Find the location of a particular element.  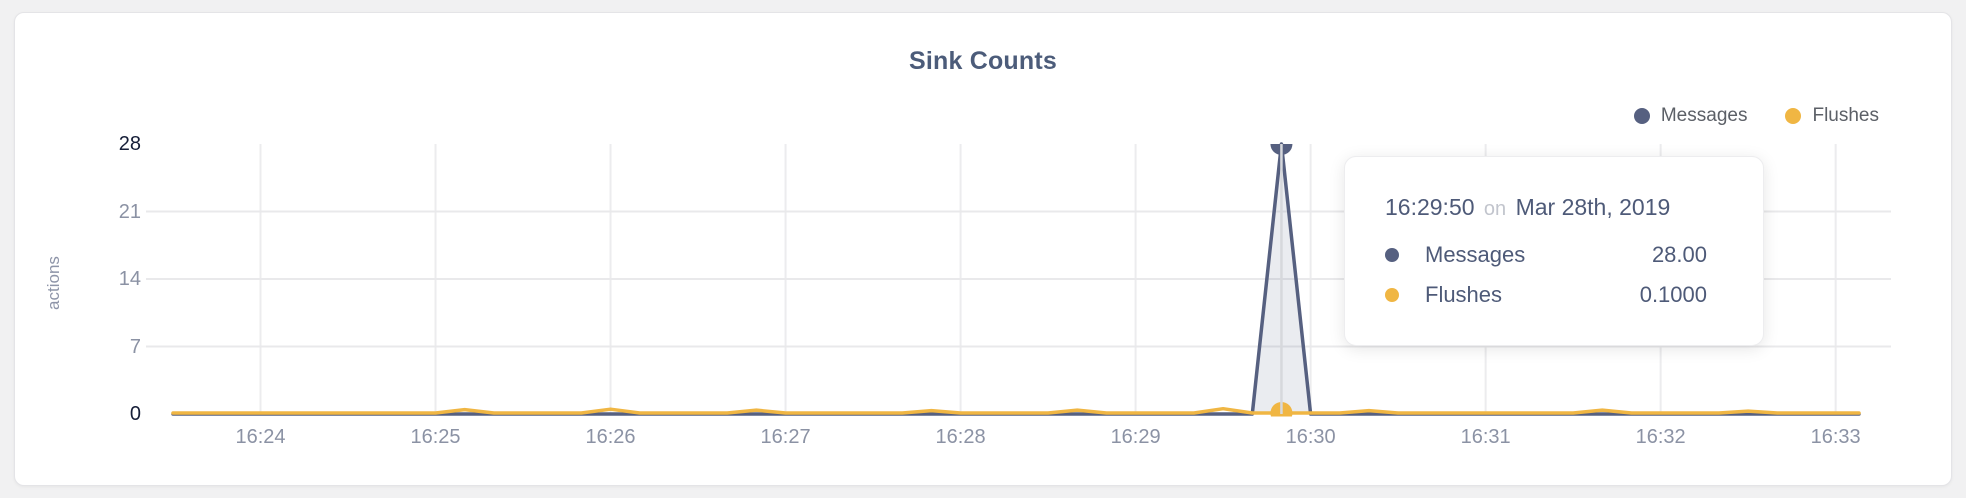

tooltip-header: 16:29:50 on Mar 28th, 2019 is located at coordinates (1546, 208).